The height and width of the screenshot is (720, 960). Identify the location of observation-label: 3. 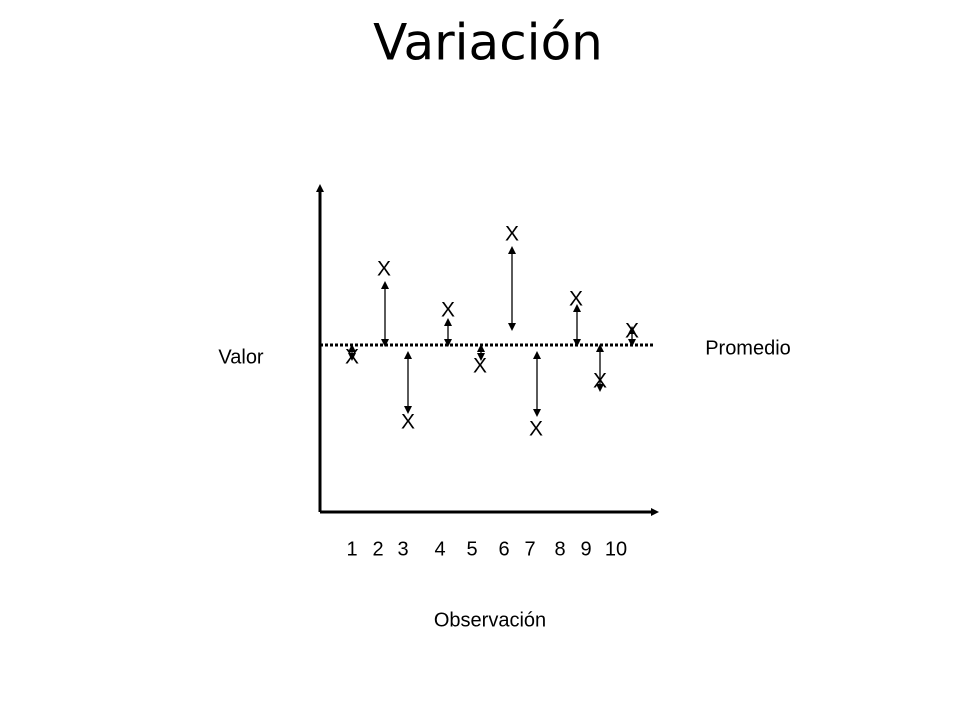
(402, 549).